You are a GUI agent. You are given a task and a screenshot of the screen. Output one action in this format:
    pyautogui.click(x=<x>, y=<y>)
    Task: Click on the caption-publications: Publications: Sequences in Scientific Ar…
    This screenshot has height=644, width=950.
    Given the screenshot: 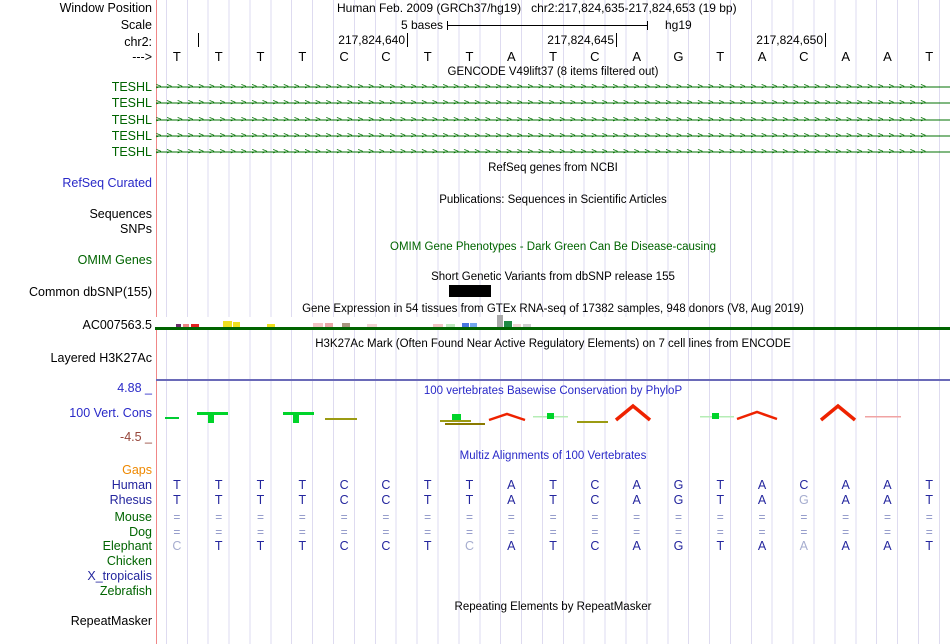 What is the action you would take?
    pyautogui.click(x=553, y=200)
    